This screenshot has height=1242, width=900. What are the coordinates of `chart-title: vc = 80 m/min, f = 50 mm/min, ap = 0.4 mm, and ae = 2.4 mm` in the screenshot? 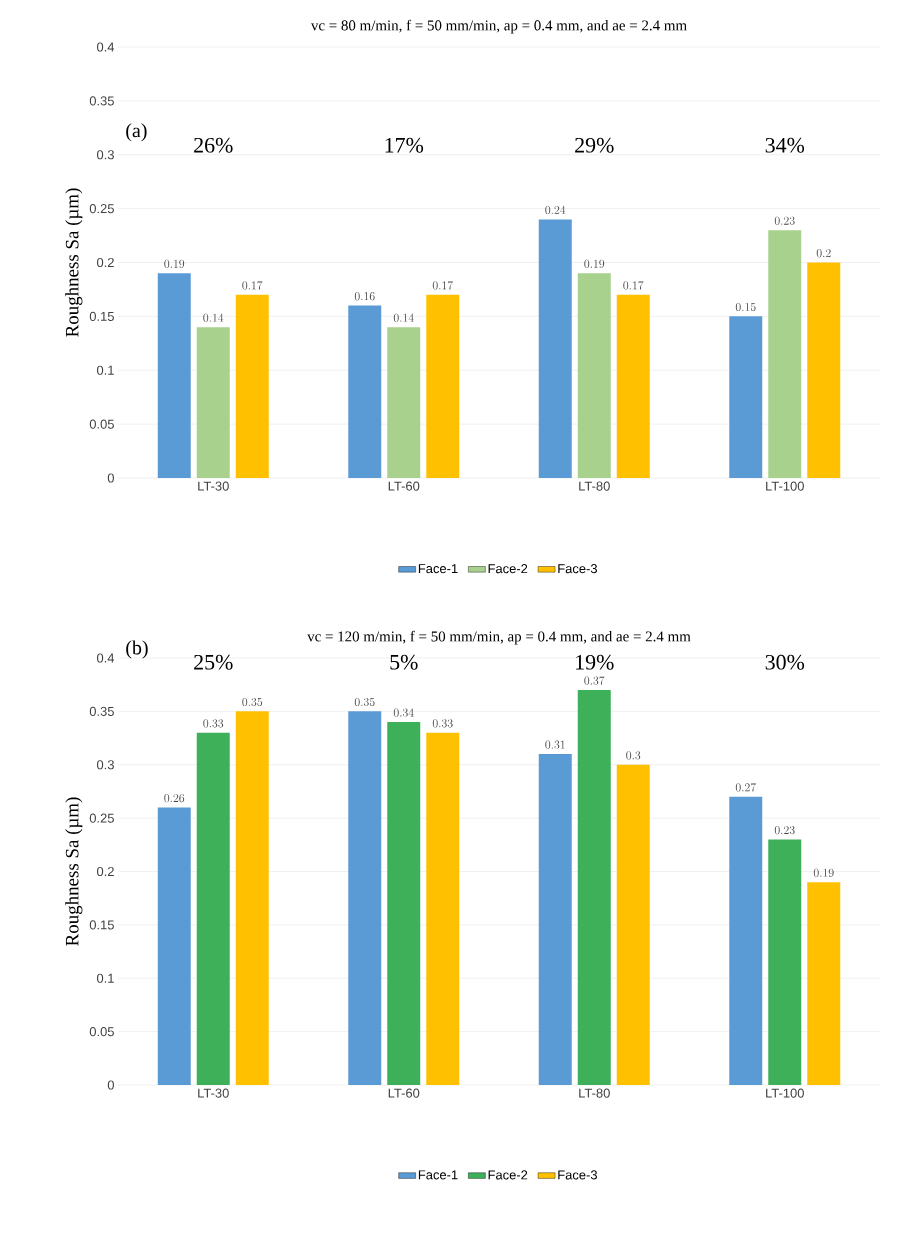 It's located at (498, 26).